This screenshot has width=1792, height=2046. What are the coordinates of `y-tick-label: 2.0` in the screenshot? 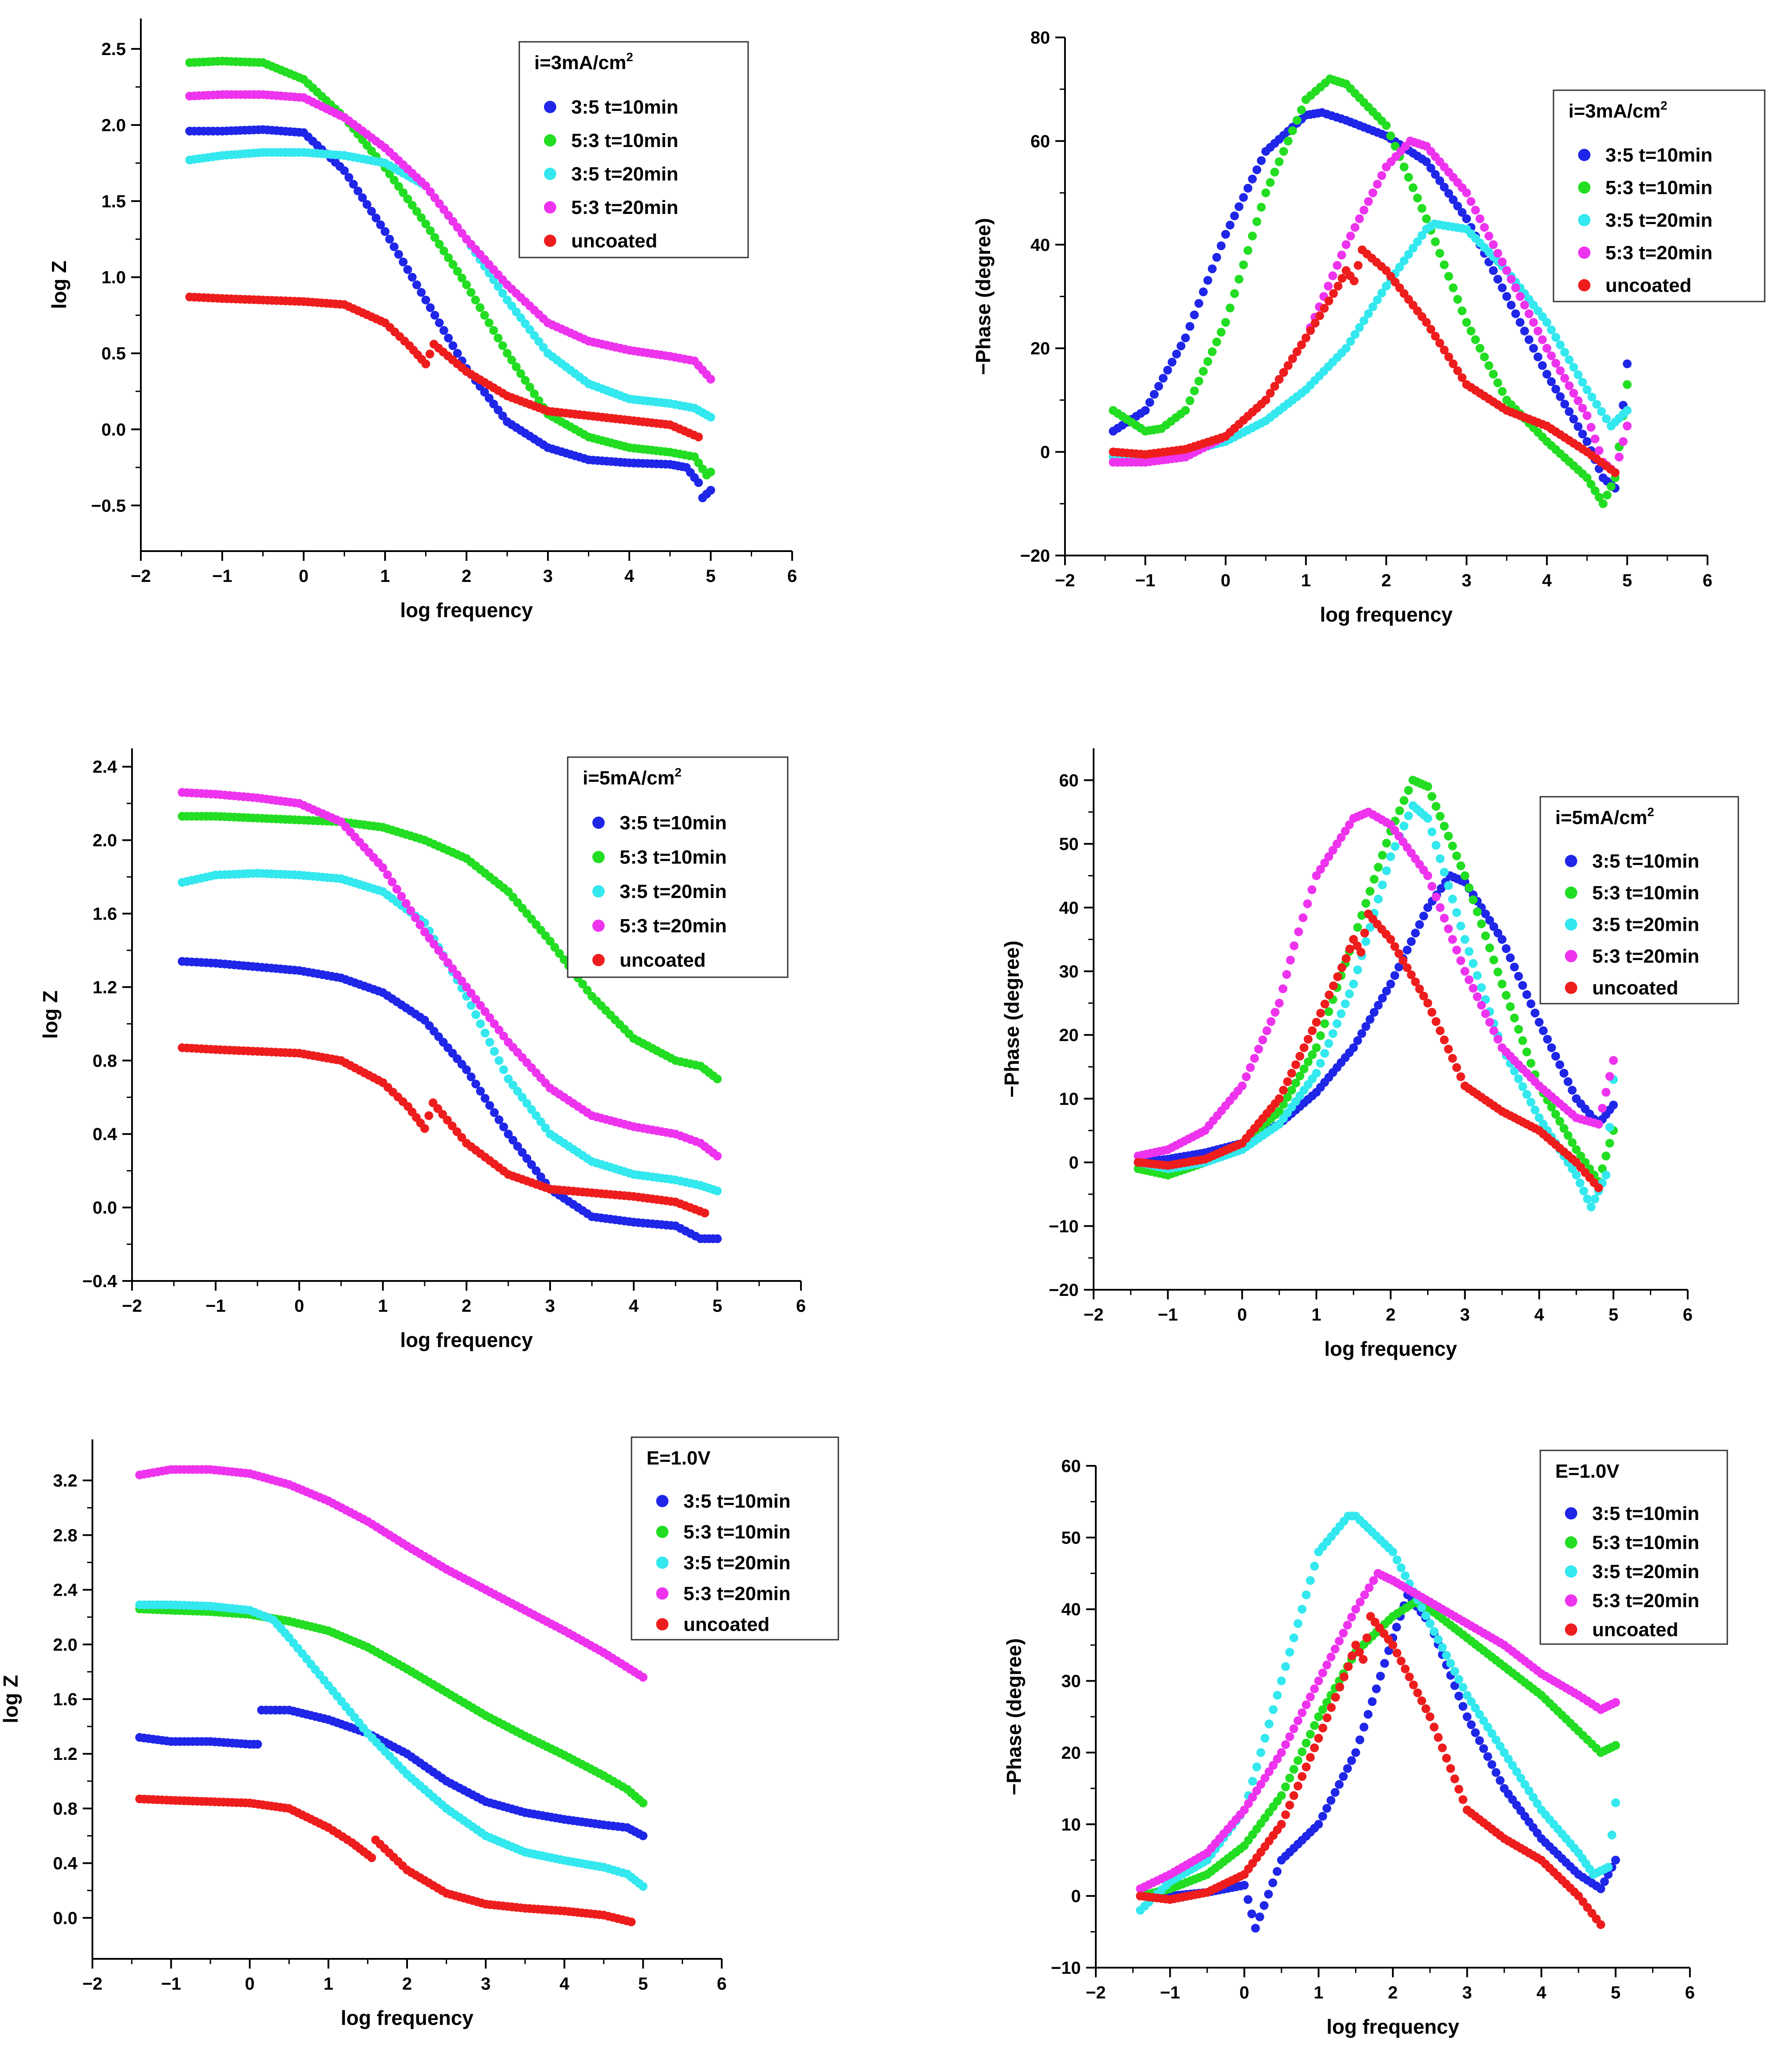 It's located at (65, 1645).